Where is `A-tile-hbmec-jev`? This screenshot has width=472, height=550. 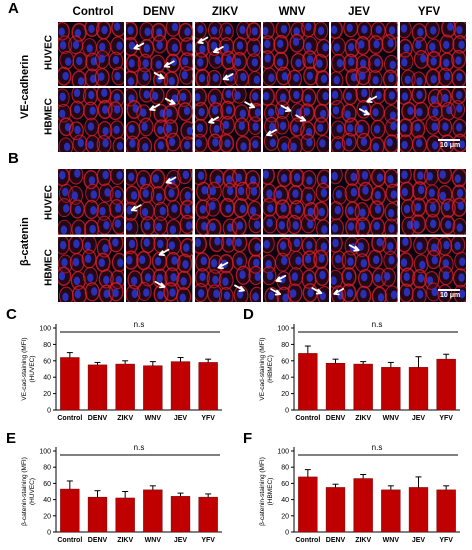
A-tile-hbmec-jev is located at coordinates (364, 120).